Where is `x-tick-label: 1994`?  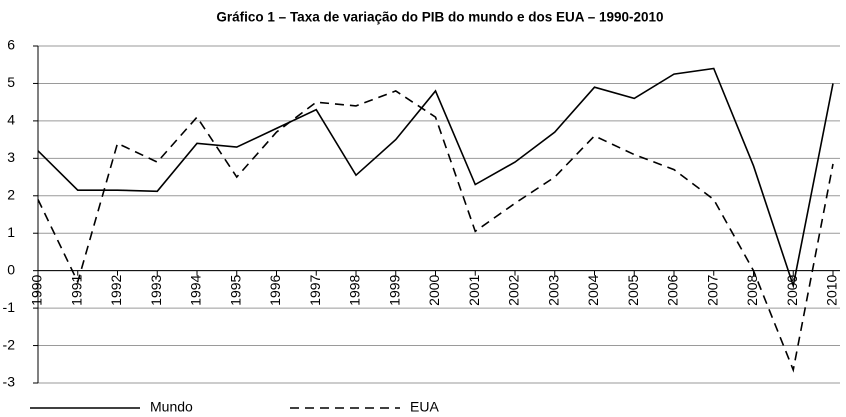
x-tick-label: 1994 is located at coordinates (196, 289).